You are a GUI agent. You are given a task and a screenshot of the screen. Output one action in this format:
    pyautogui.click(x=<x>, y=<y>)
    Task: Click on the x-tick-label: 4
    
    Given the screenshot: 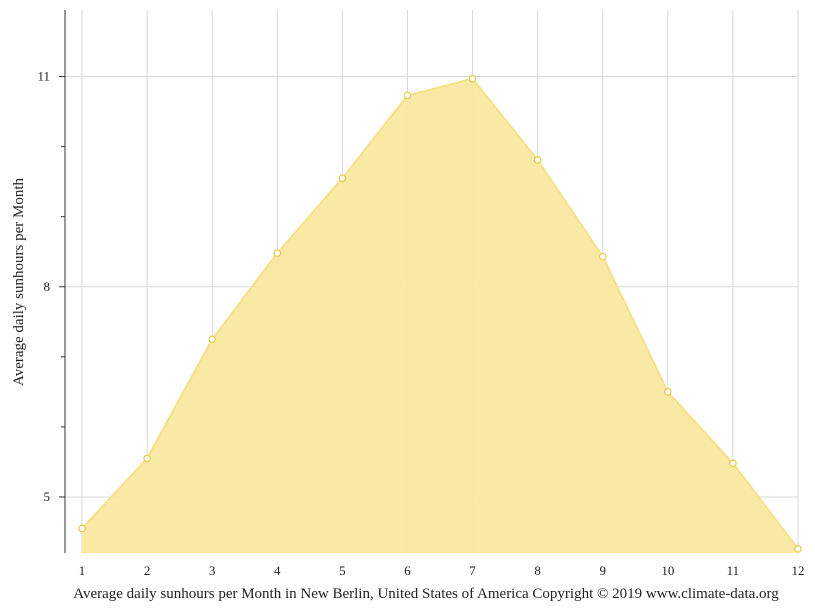 What is the action you would take?
    pyautogui.click(x=277, y=570)
    